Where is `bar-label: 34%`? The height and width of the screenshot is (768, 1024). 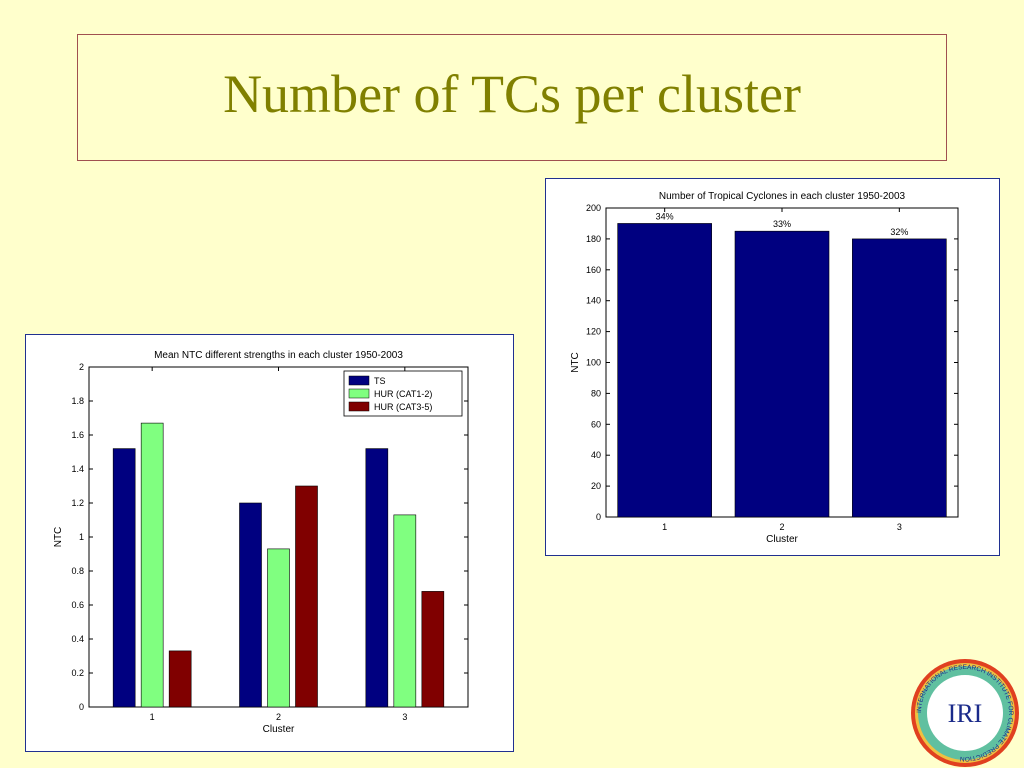 bar-label: 34% is located at coordinates (665, 216).